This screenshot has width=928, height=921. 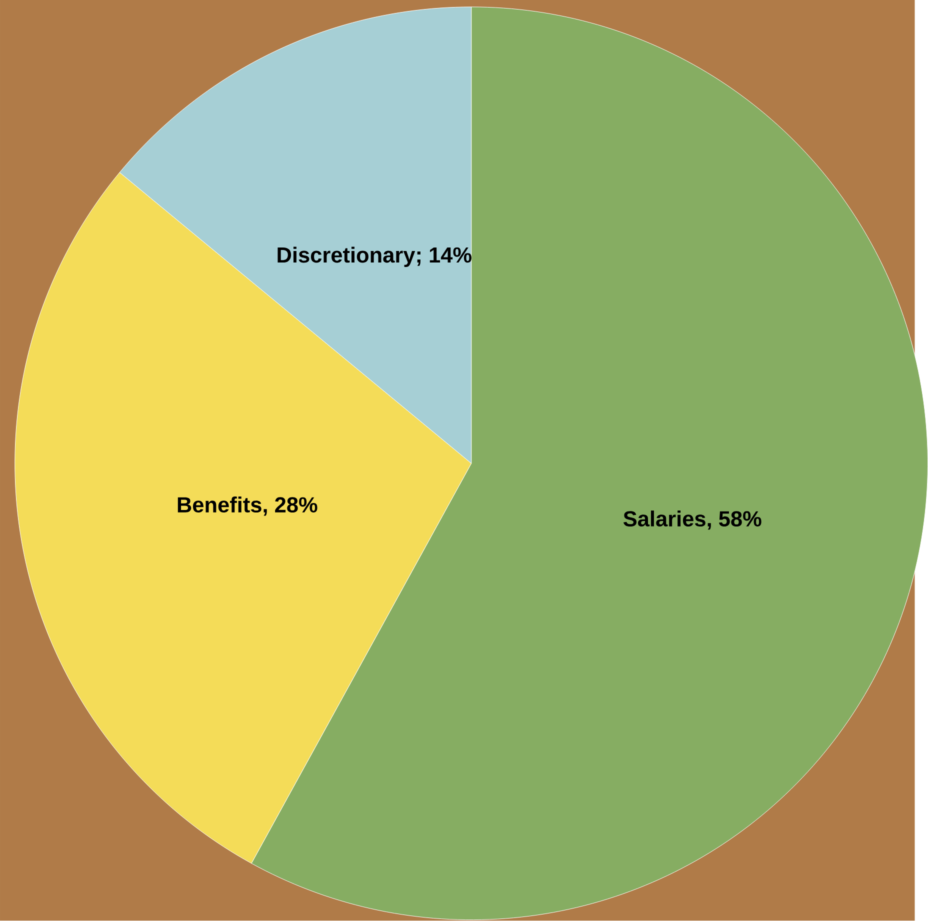 What do you see at coordinates (291, 506) in the screenshot?
I see `data-label: , 28%` at bounding box center [291, 506].